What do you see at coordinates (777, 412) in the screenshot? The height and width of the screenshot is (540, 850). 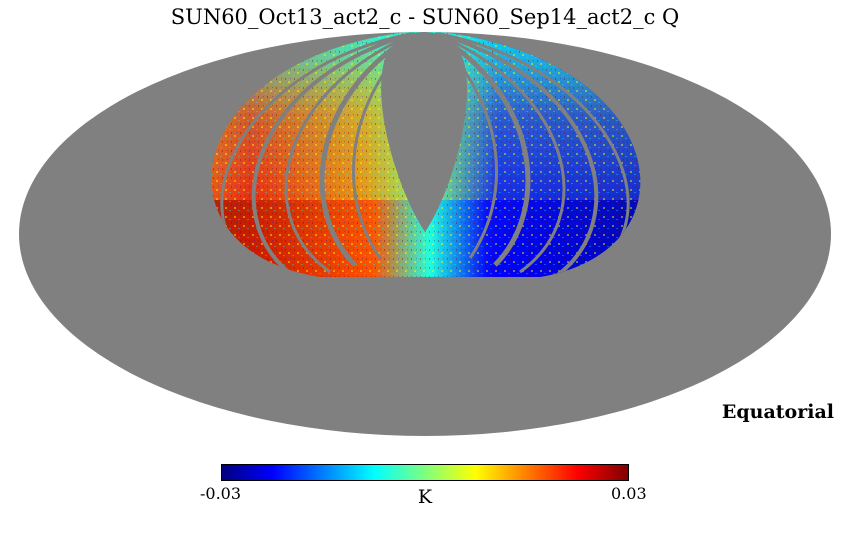 I see `coordinate-system-label: Equatorial` at bounding box center [777, 412].